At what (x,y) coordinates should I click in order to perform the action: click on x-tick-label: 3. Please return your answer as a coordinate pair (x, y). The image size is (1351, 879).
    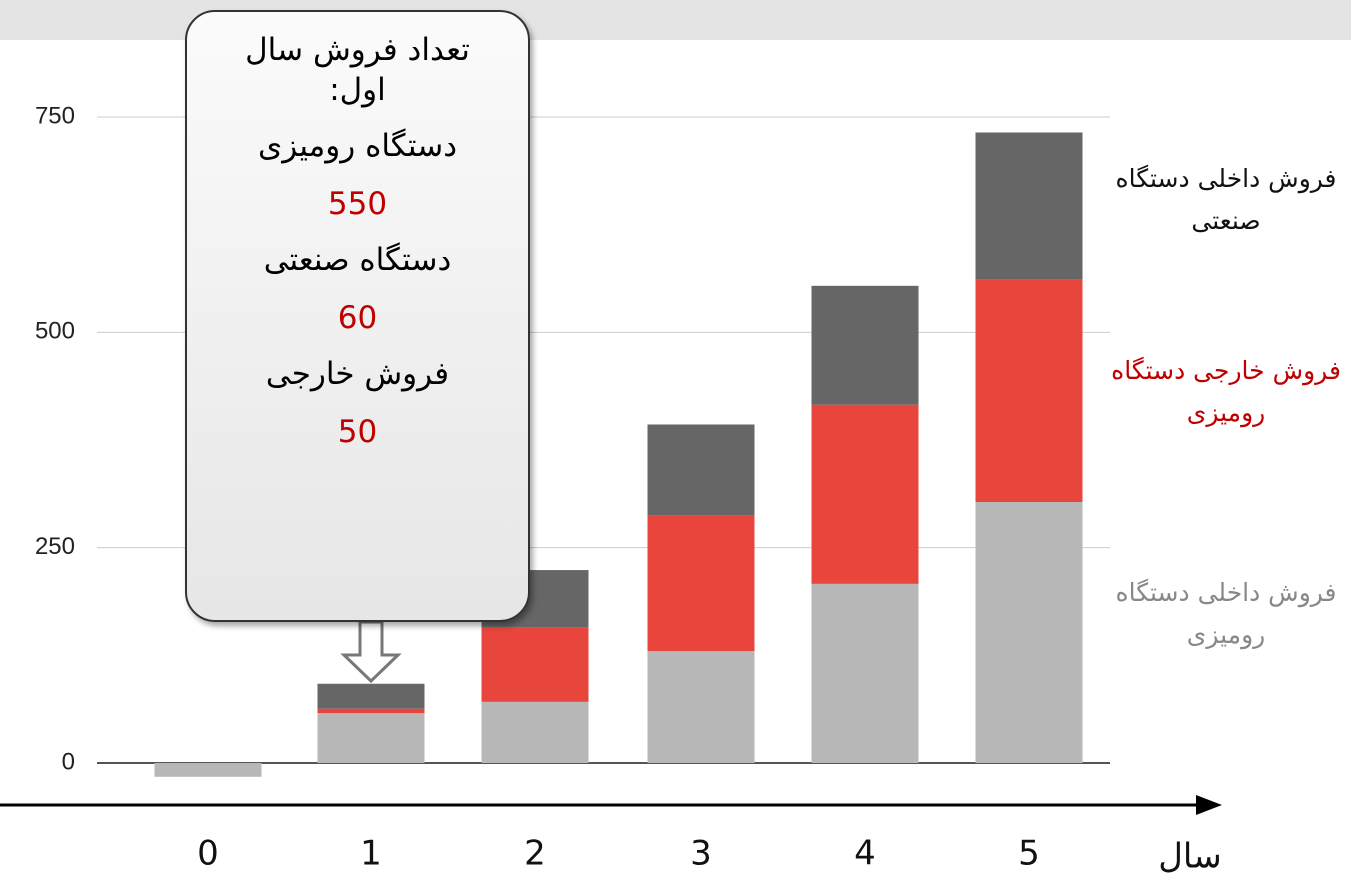
    Looking at the image, I should click on (701, 854).